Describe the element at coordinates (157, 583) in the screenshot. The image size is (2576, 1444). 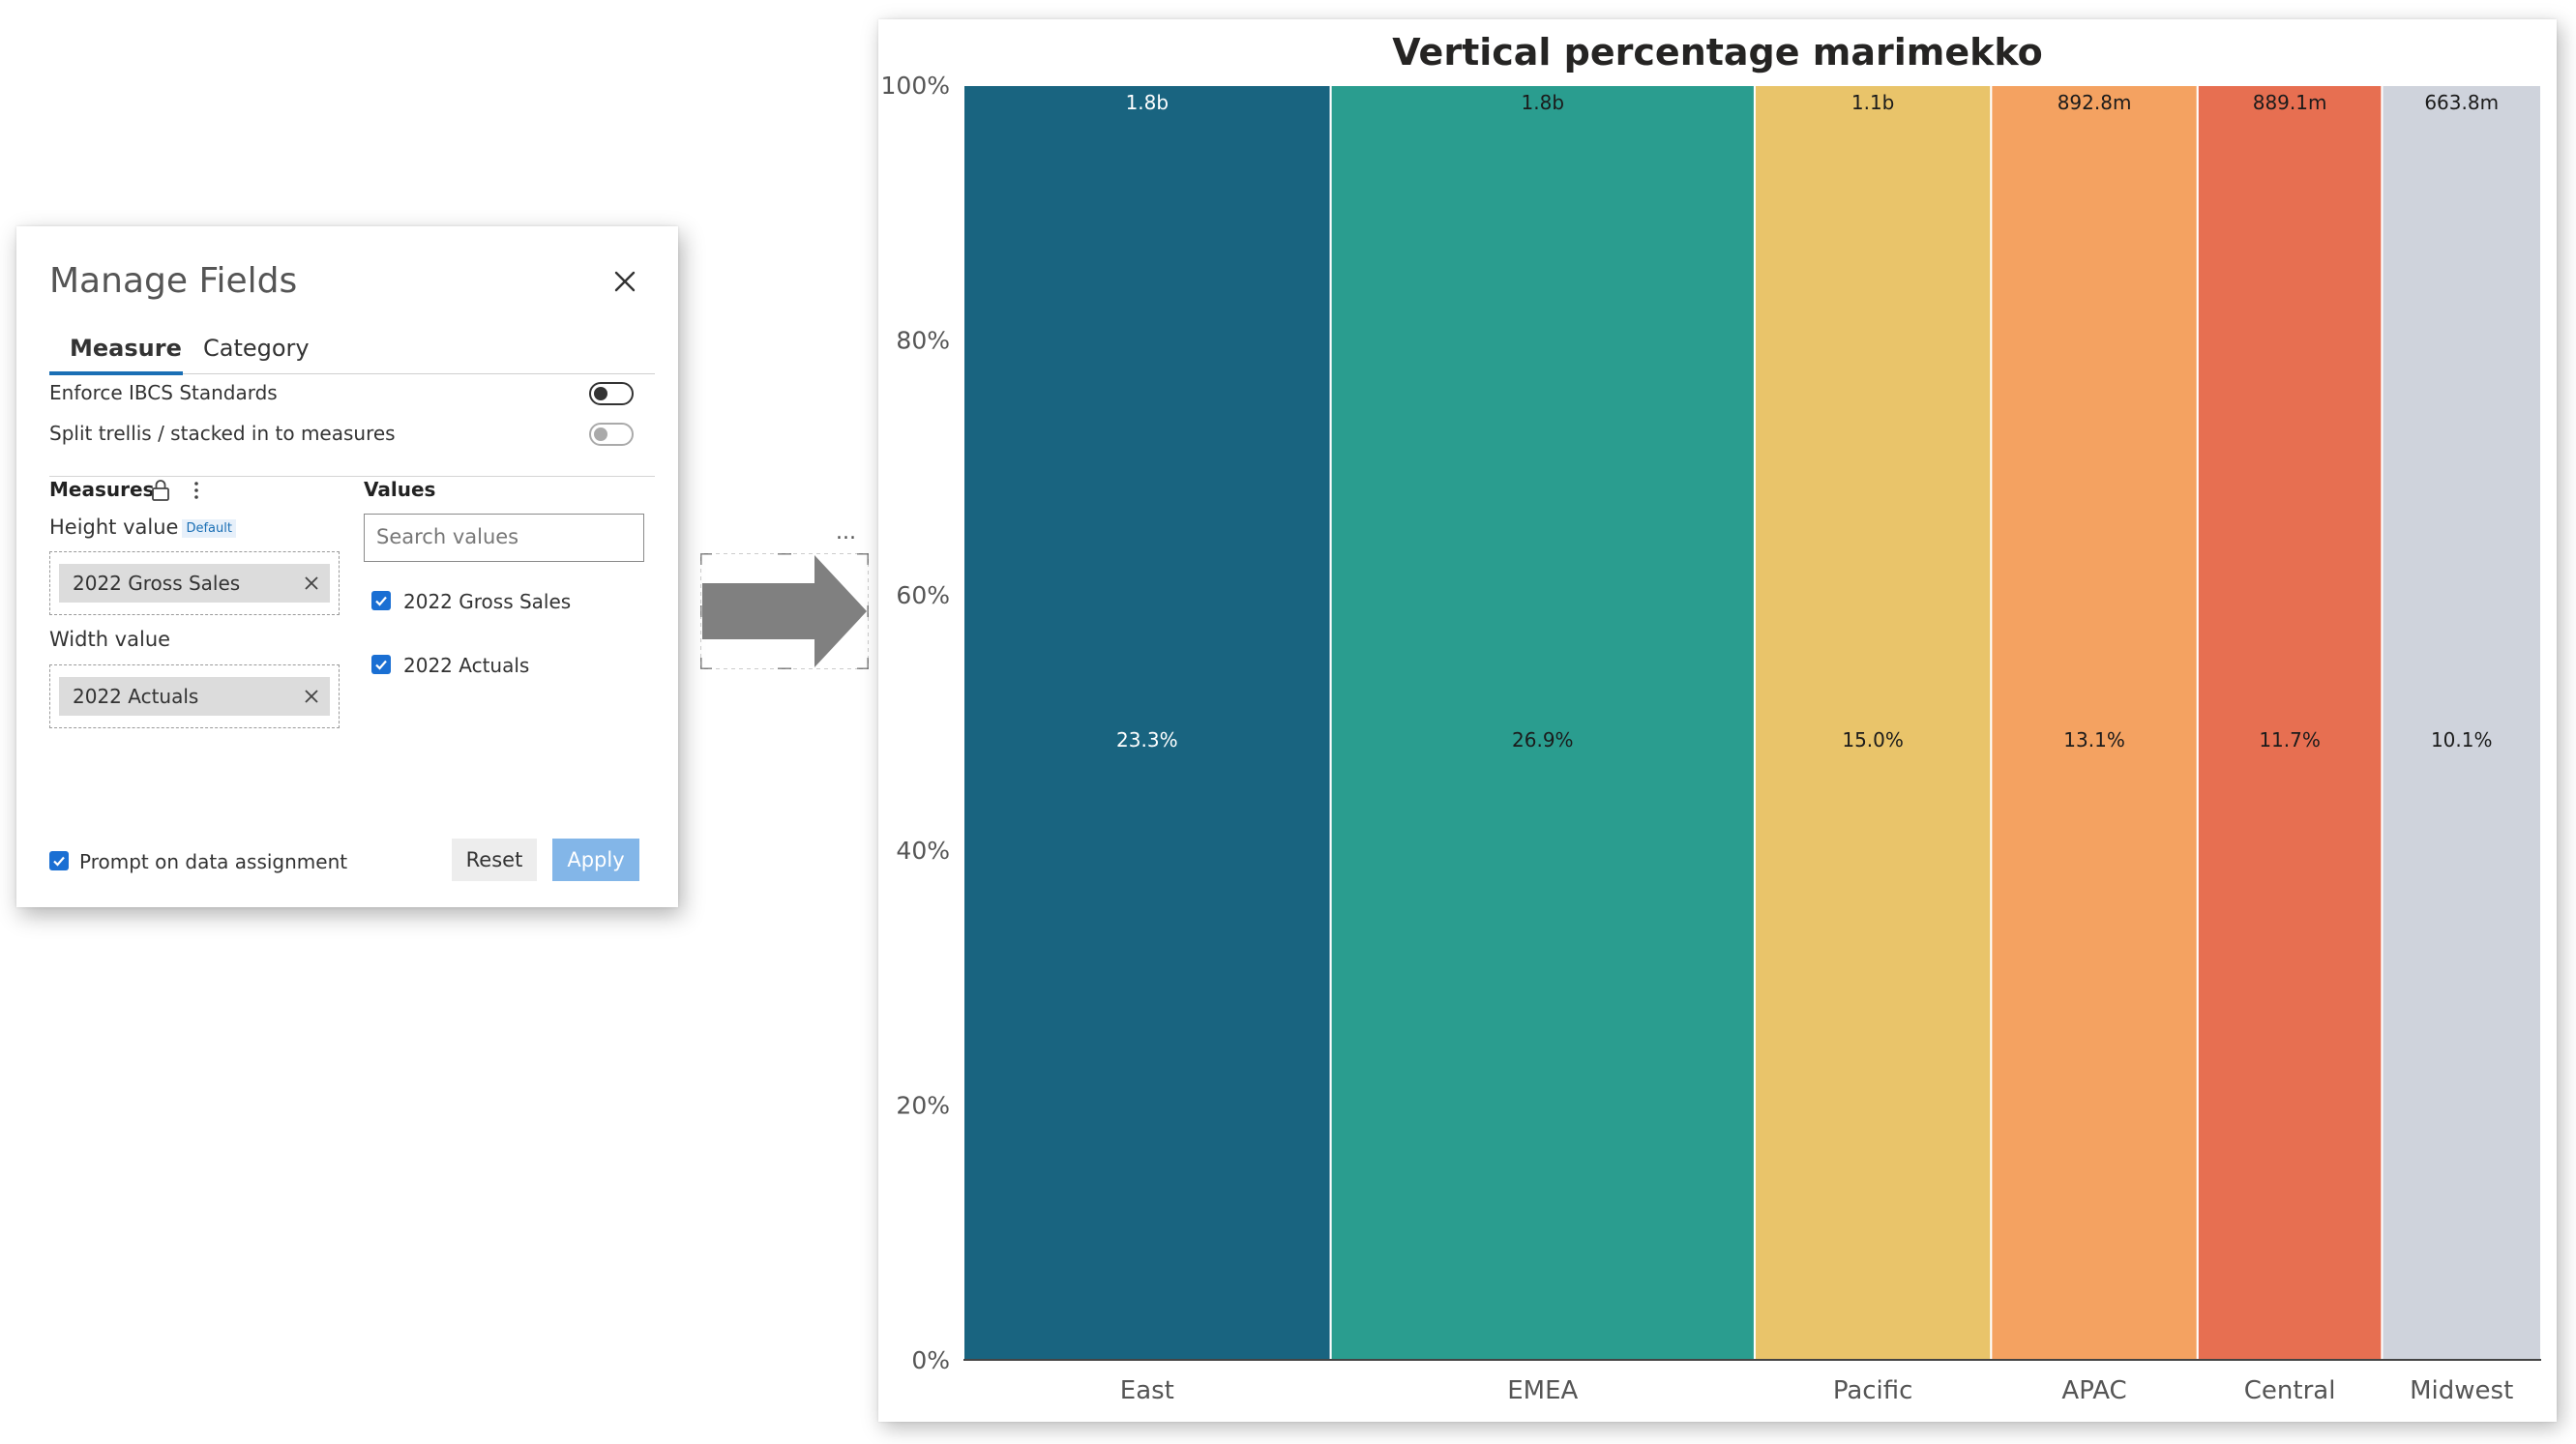
I see `height-field-name: 2022 Gross Sales` at that location.